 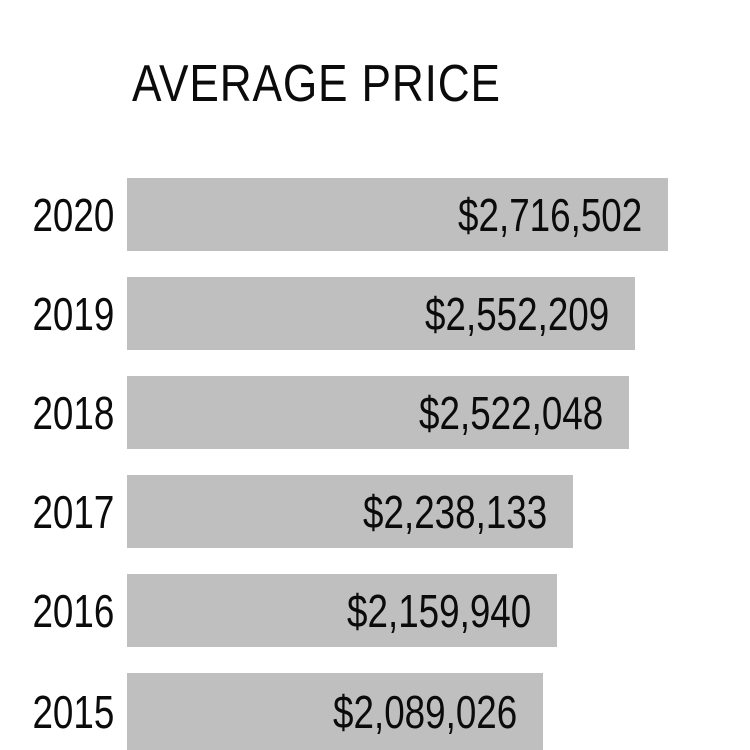 I want to click on bar-row: 2020 $2,716,502, so click(x=375, y=214).